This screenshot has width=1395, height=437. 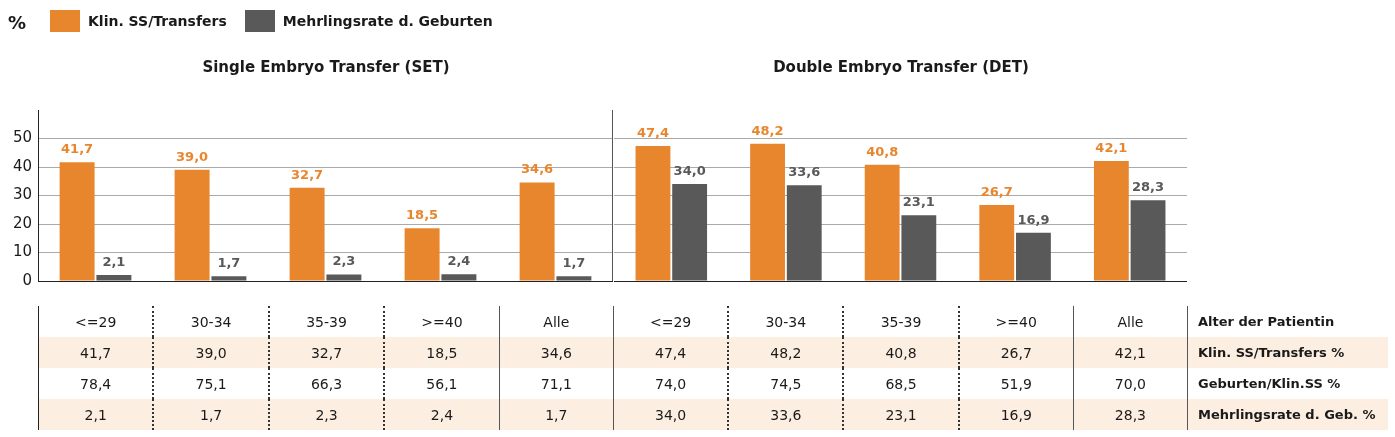 I want to click on text: Geburten/Klin.SS %, so click(x=1288, y=383).